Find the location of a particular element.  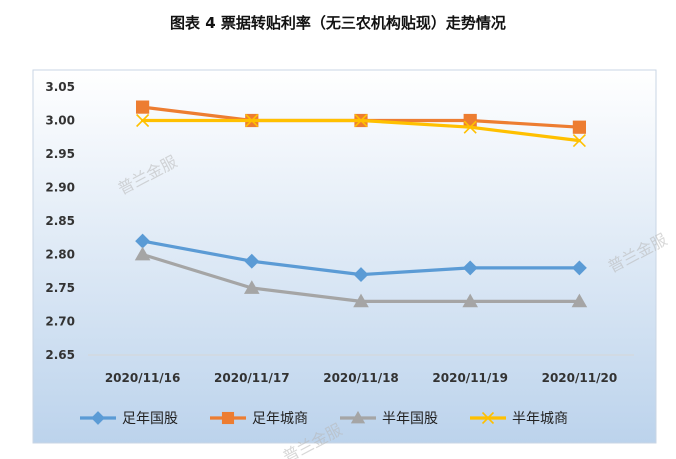

legend-item: 半年国股 is located at coordinates (389, 418).